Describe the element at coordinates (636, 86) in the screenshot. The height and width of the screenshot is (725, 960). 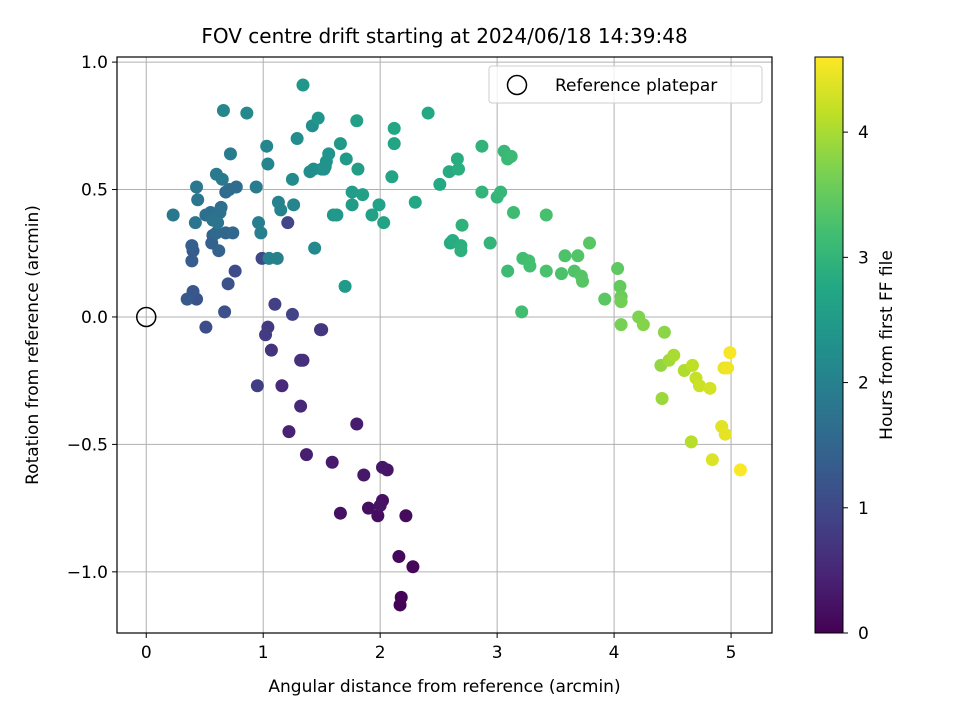
I see `legend-entry: Reference platepar` at that location.